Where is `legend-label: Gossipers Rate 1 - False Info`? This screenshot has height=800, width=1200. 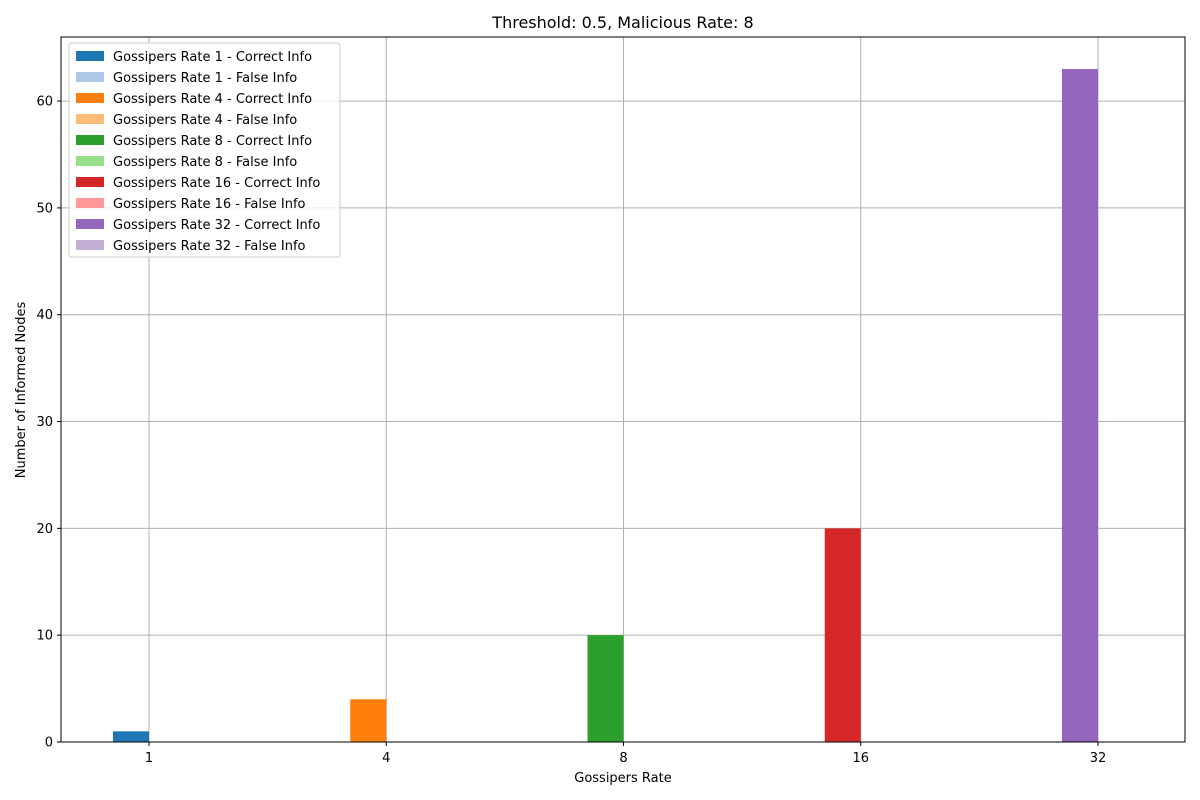
legend-label: Gossipers Rate 1 - False Info is located at coordinates (205, 78).